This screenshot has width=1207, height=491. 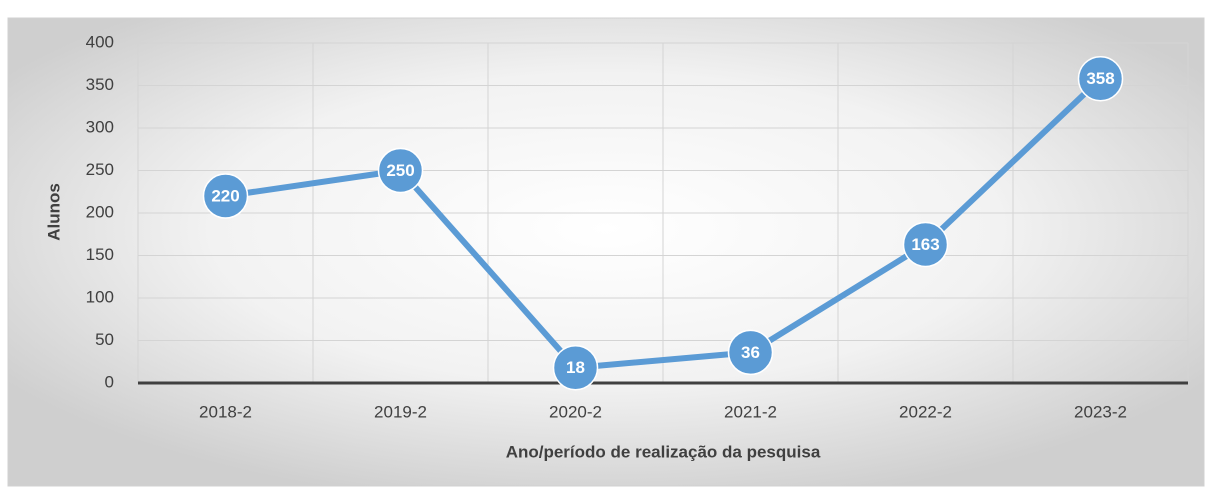 I want to click on data-label: 220, so click(x=225, y=195).